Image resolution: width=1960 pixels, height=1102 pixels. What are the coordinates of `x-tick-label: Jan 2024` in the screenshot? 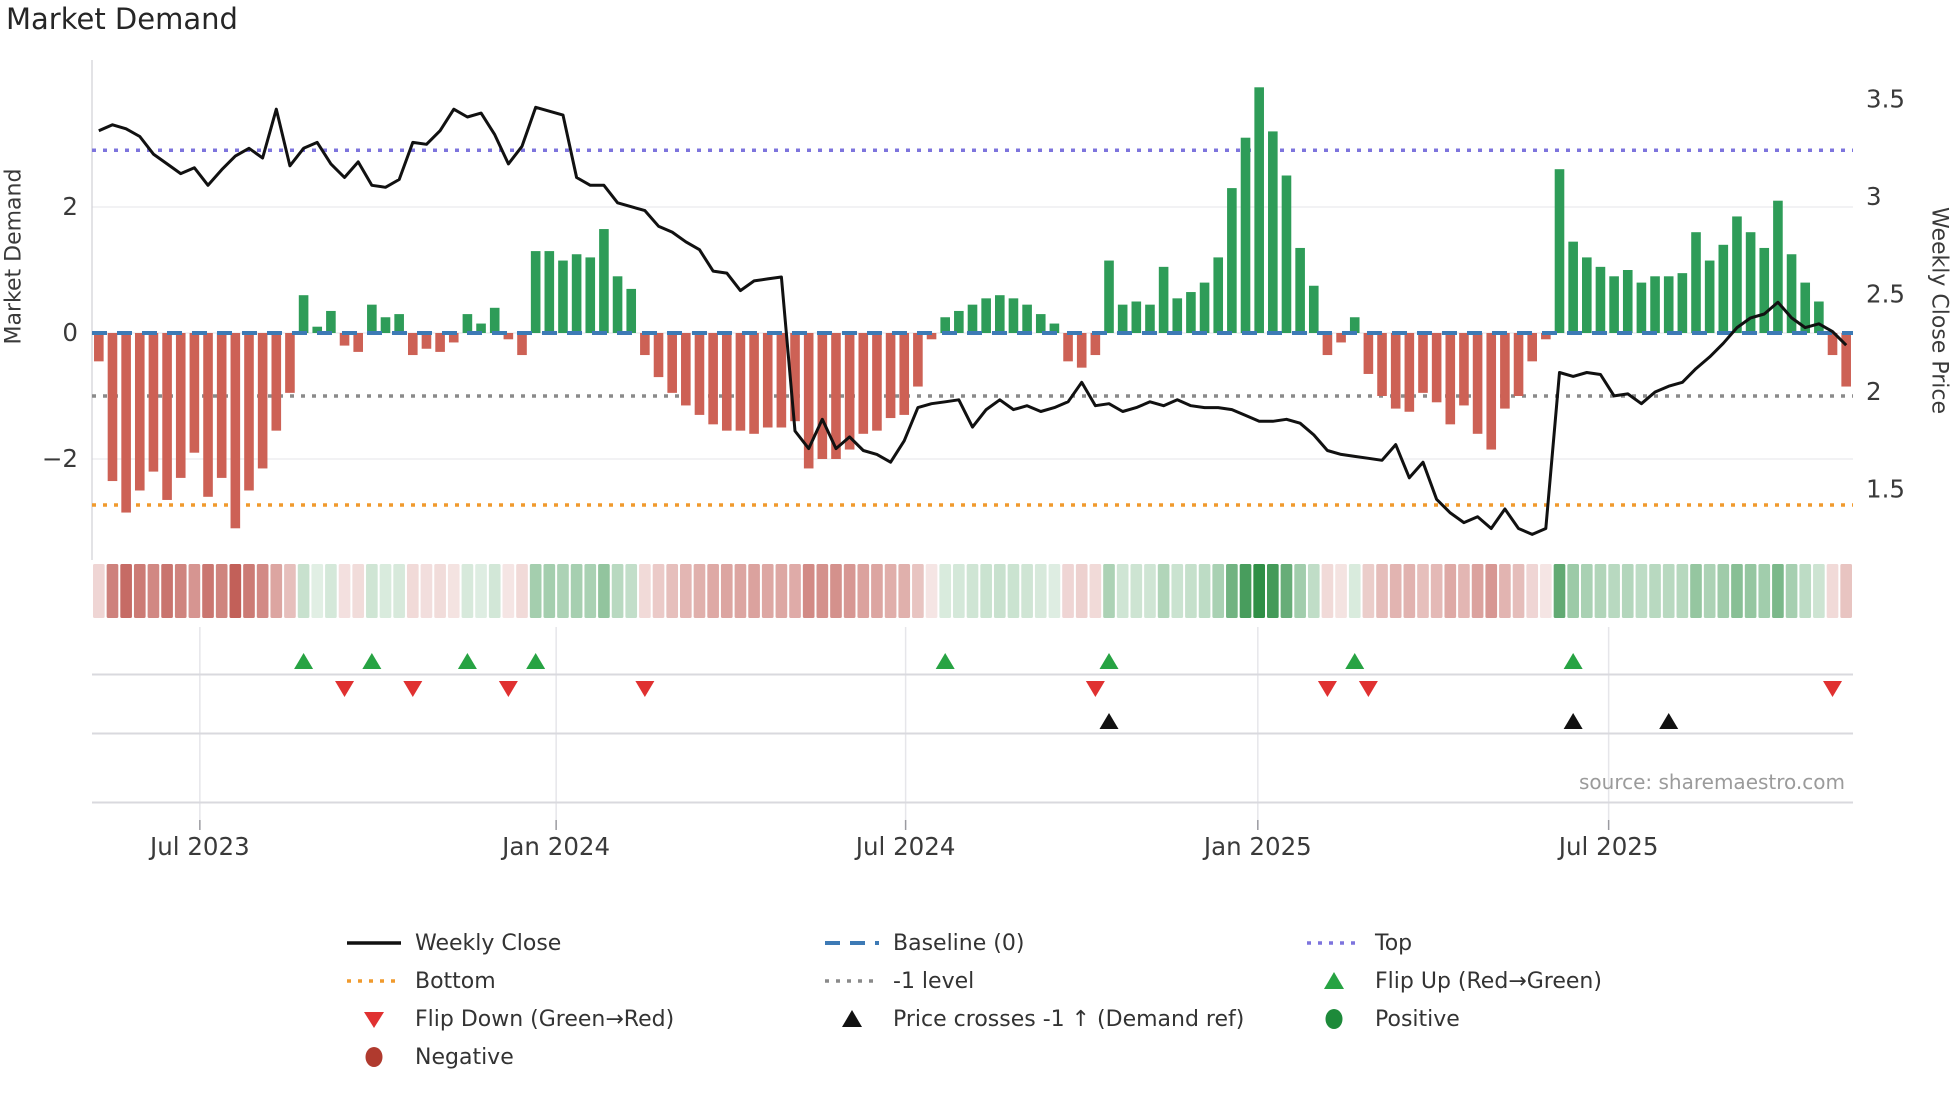 It's located at (555, 846).